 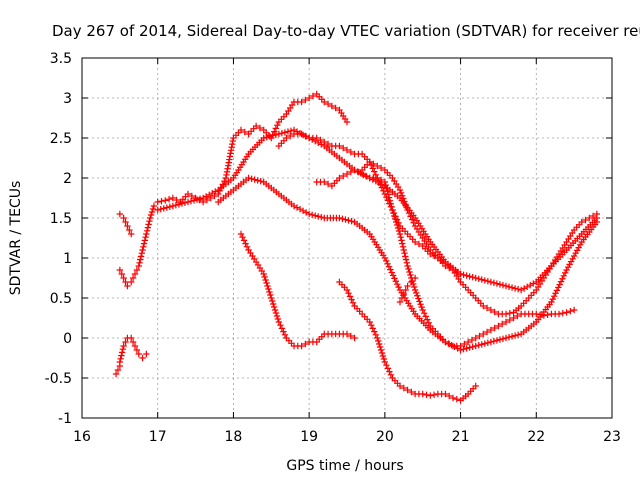 What do you see at coordinates (67, 259) in the screenshot?
I see `y-tick-label: 1` at bounding box center [67, 259].